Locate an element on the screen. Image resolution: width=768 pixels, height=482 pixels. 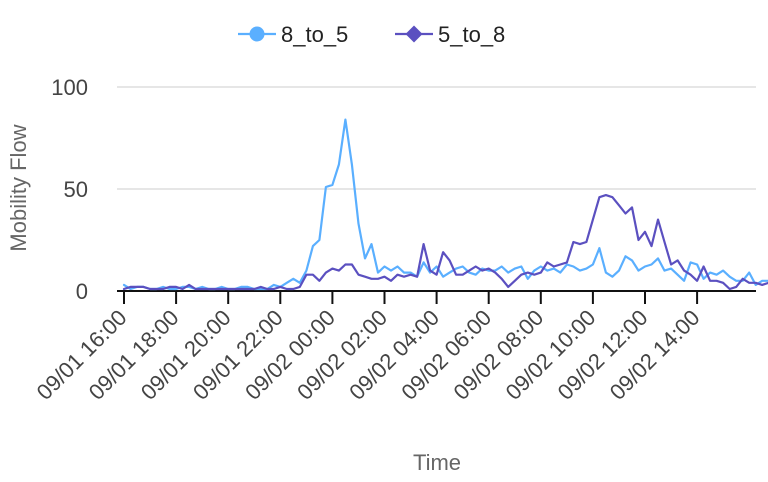
legend-item-5_to_8: 5_to_8 is located at coordinates (450, 34).